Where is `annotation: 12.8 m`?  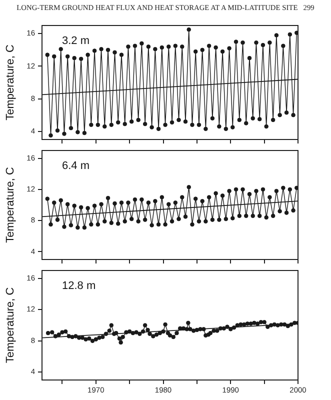 annotation: 12.8 m is located at coordinates (79, 286).